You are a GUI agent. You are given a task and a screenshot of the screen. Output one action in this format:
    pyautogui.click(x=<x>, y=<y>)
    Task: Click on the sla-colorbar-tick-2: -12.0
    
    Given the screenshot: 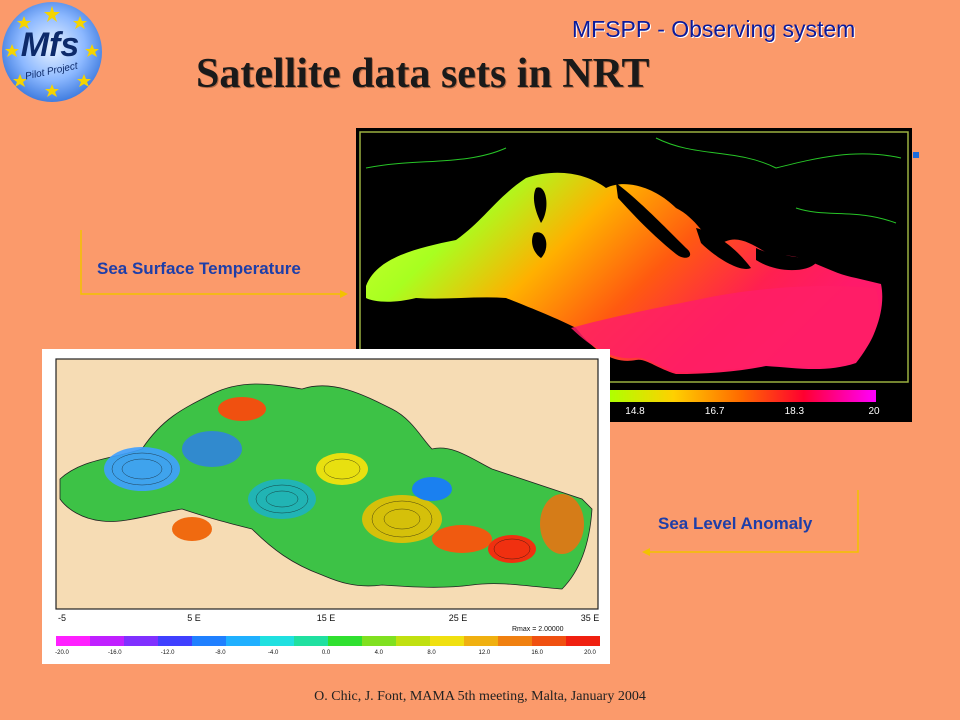 What is the action you would take?
    pyautogui.click(x=168, y=653)
    